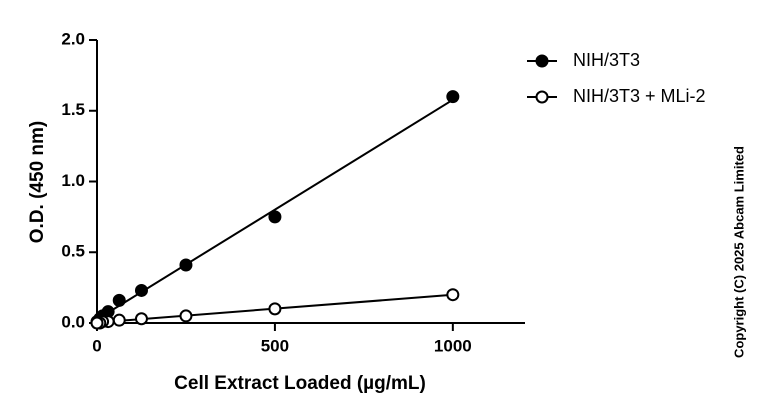 Image resolution: width=768 pixels, height=419 pixels. I want to click on x-tick-label: 1000, so click(453, 345).